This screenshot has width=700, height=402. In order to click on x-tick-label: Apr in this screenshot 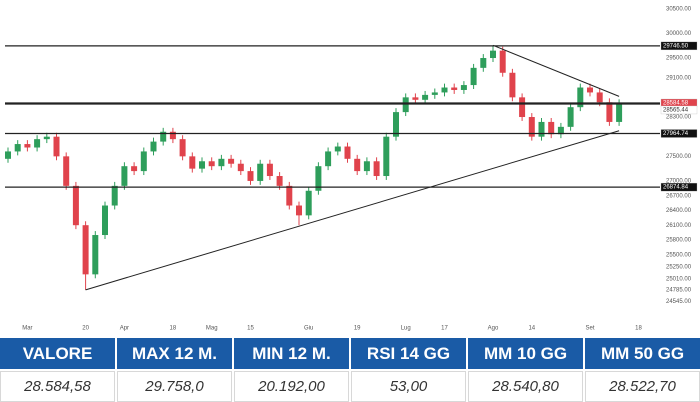, I will do `click(124, 329)`.